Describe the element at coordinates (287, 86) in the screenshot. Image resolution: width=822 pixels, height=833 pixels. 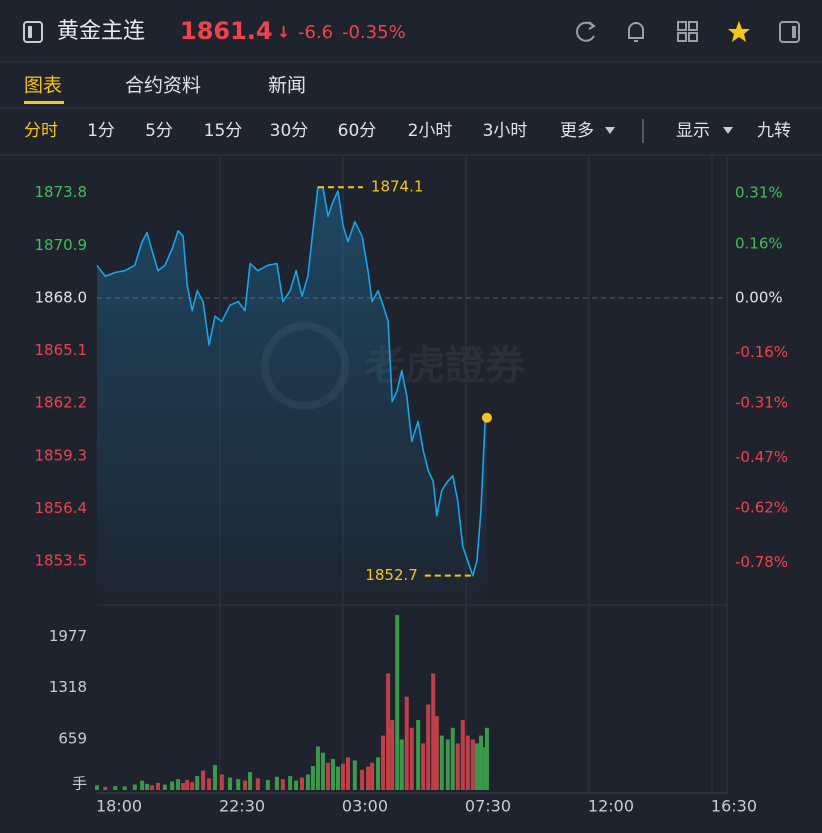
I see `tab: 新闻` at that location.